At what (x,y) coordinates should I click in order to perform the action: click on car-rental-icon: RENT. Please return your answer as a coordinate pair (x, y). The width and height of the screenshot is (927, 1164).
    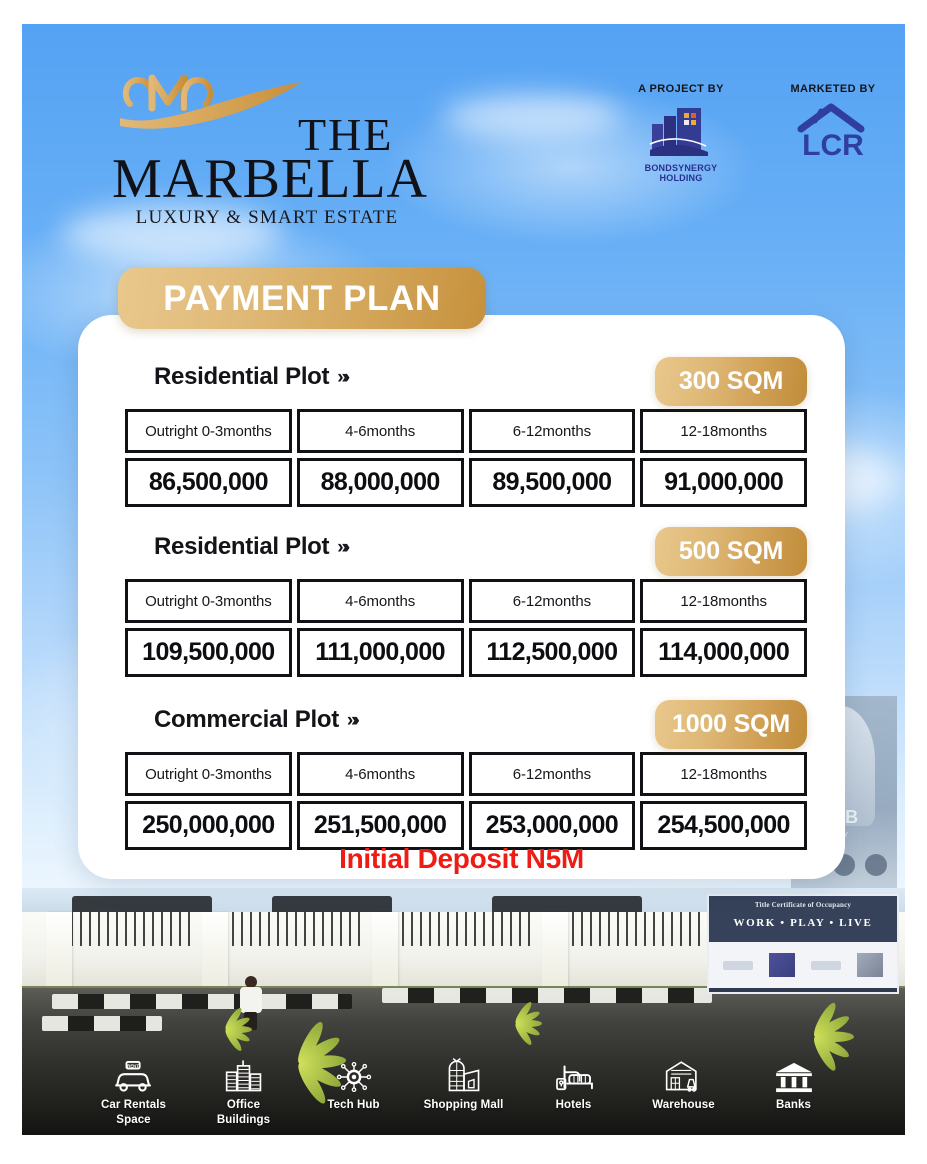
    Looking at the image, I should click on (134, 1073).